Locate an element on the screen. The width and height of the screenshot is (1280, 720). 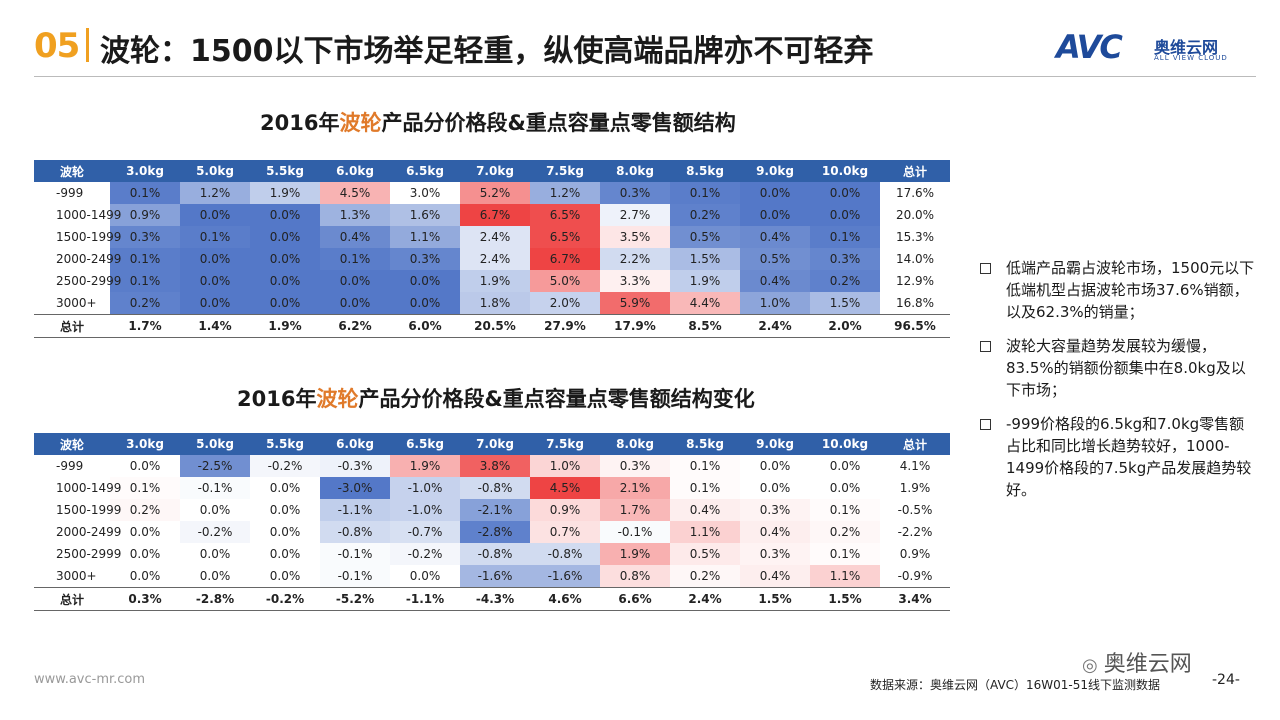
total-cell: 17.9% is located at coordinates (635, 326).